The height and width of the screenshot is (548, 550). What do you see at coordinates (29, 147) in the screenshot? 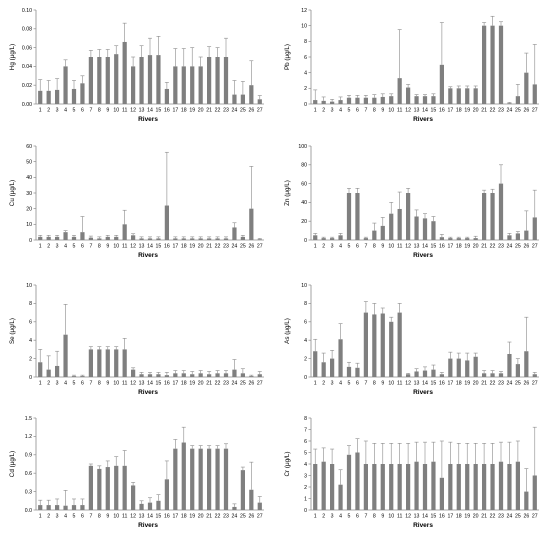
I see `y-tick-label: 60` at bounding box center [29, 147].